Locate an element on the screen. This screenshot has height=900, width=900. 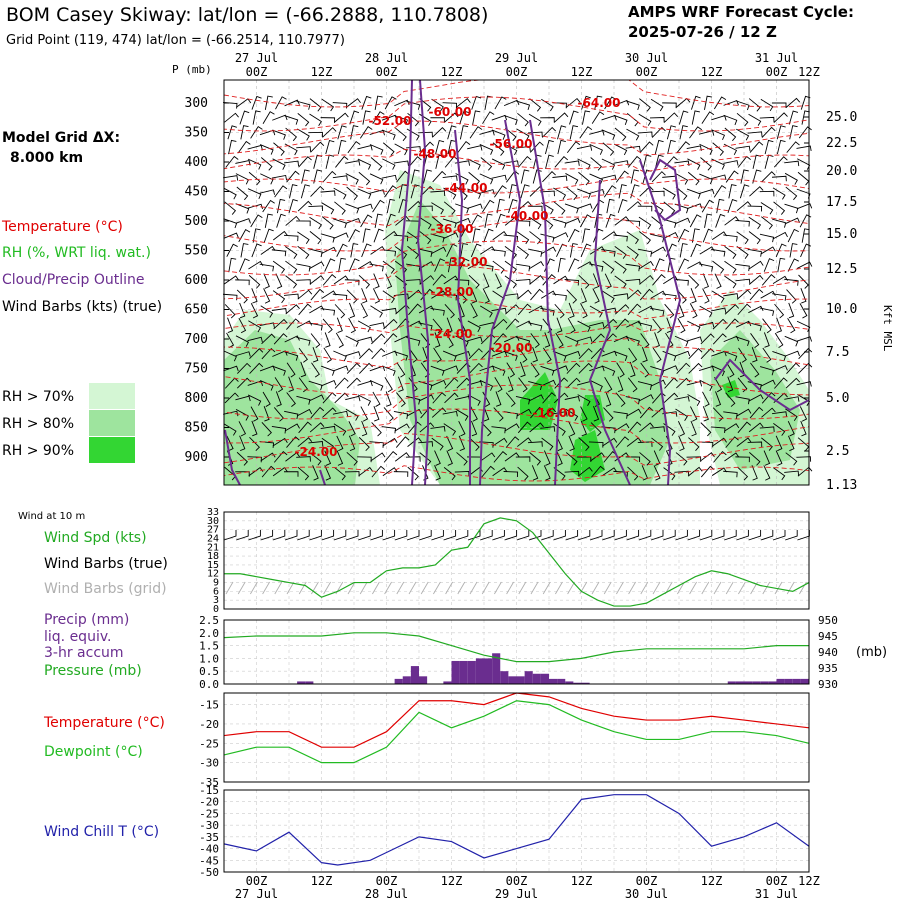
date-label-top: 27 Jul is located at coordinates (256, 58).